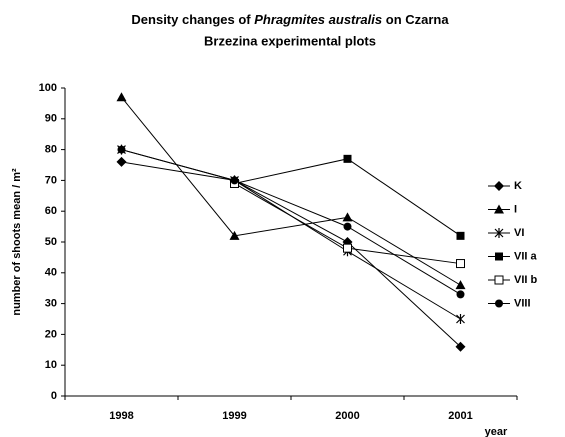  I want to click on y-tick-label: 60, so click(51, 211).